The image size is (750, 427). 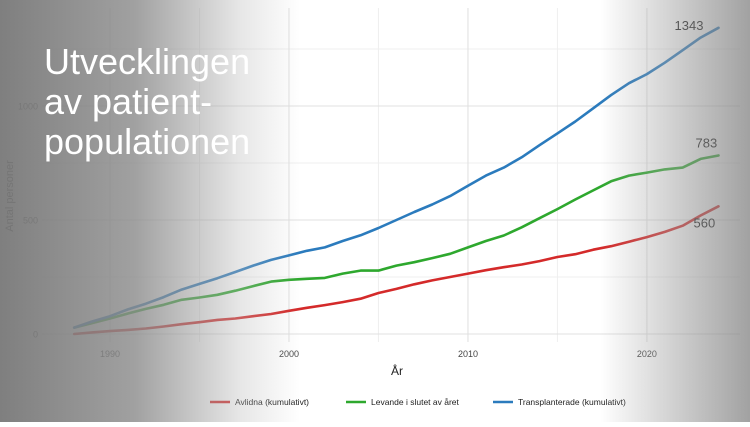 I want to click on x-tick-label: 2020, so click(x=647, y=354).